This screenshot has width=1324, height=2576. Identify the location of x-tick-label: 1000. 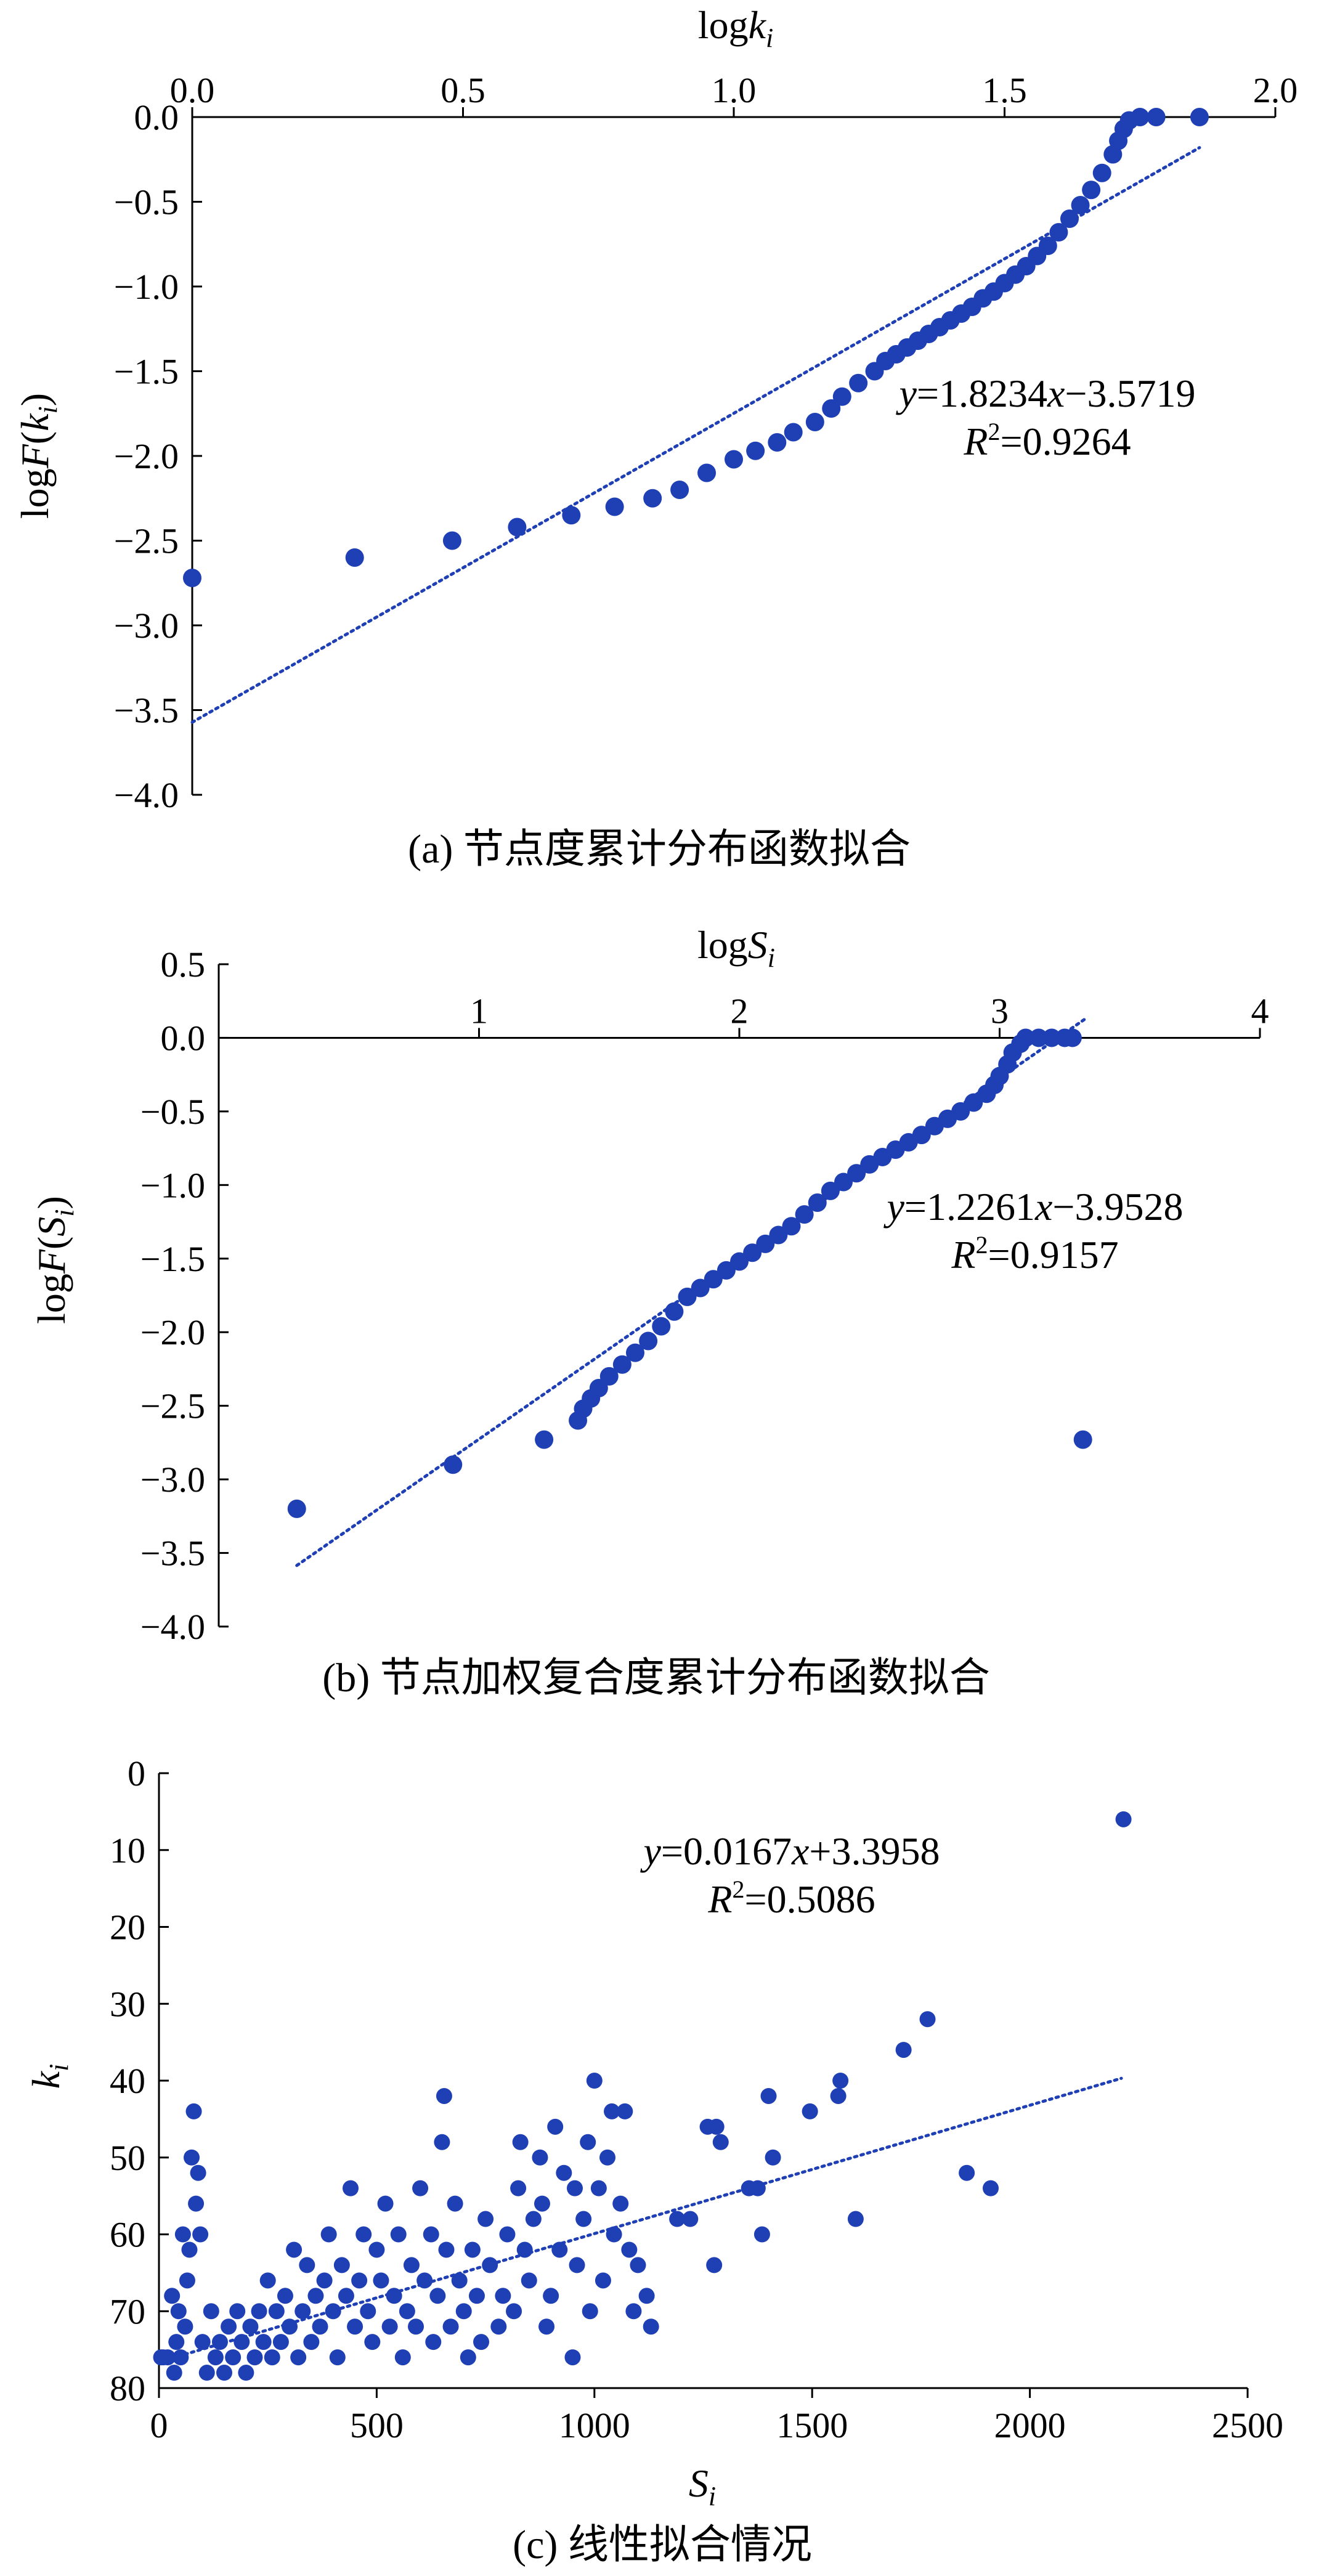
(594, 2425).